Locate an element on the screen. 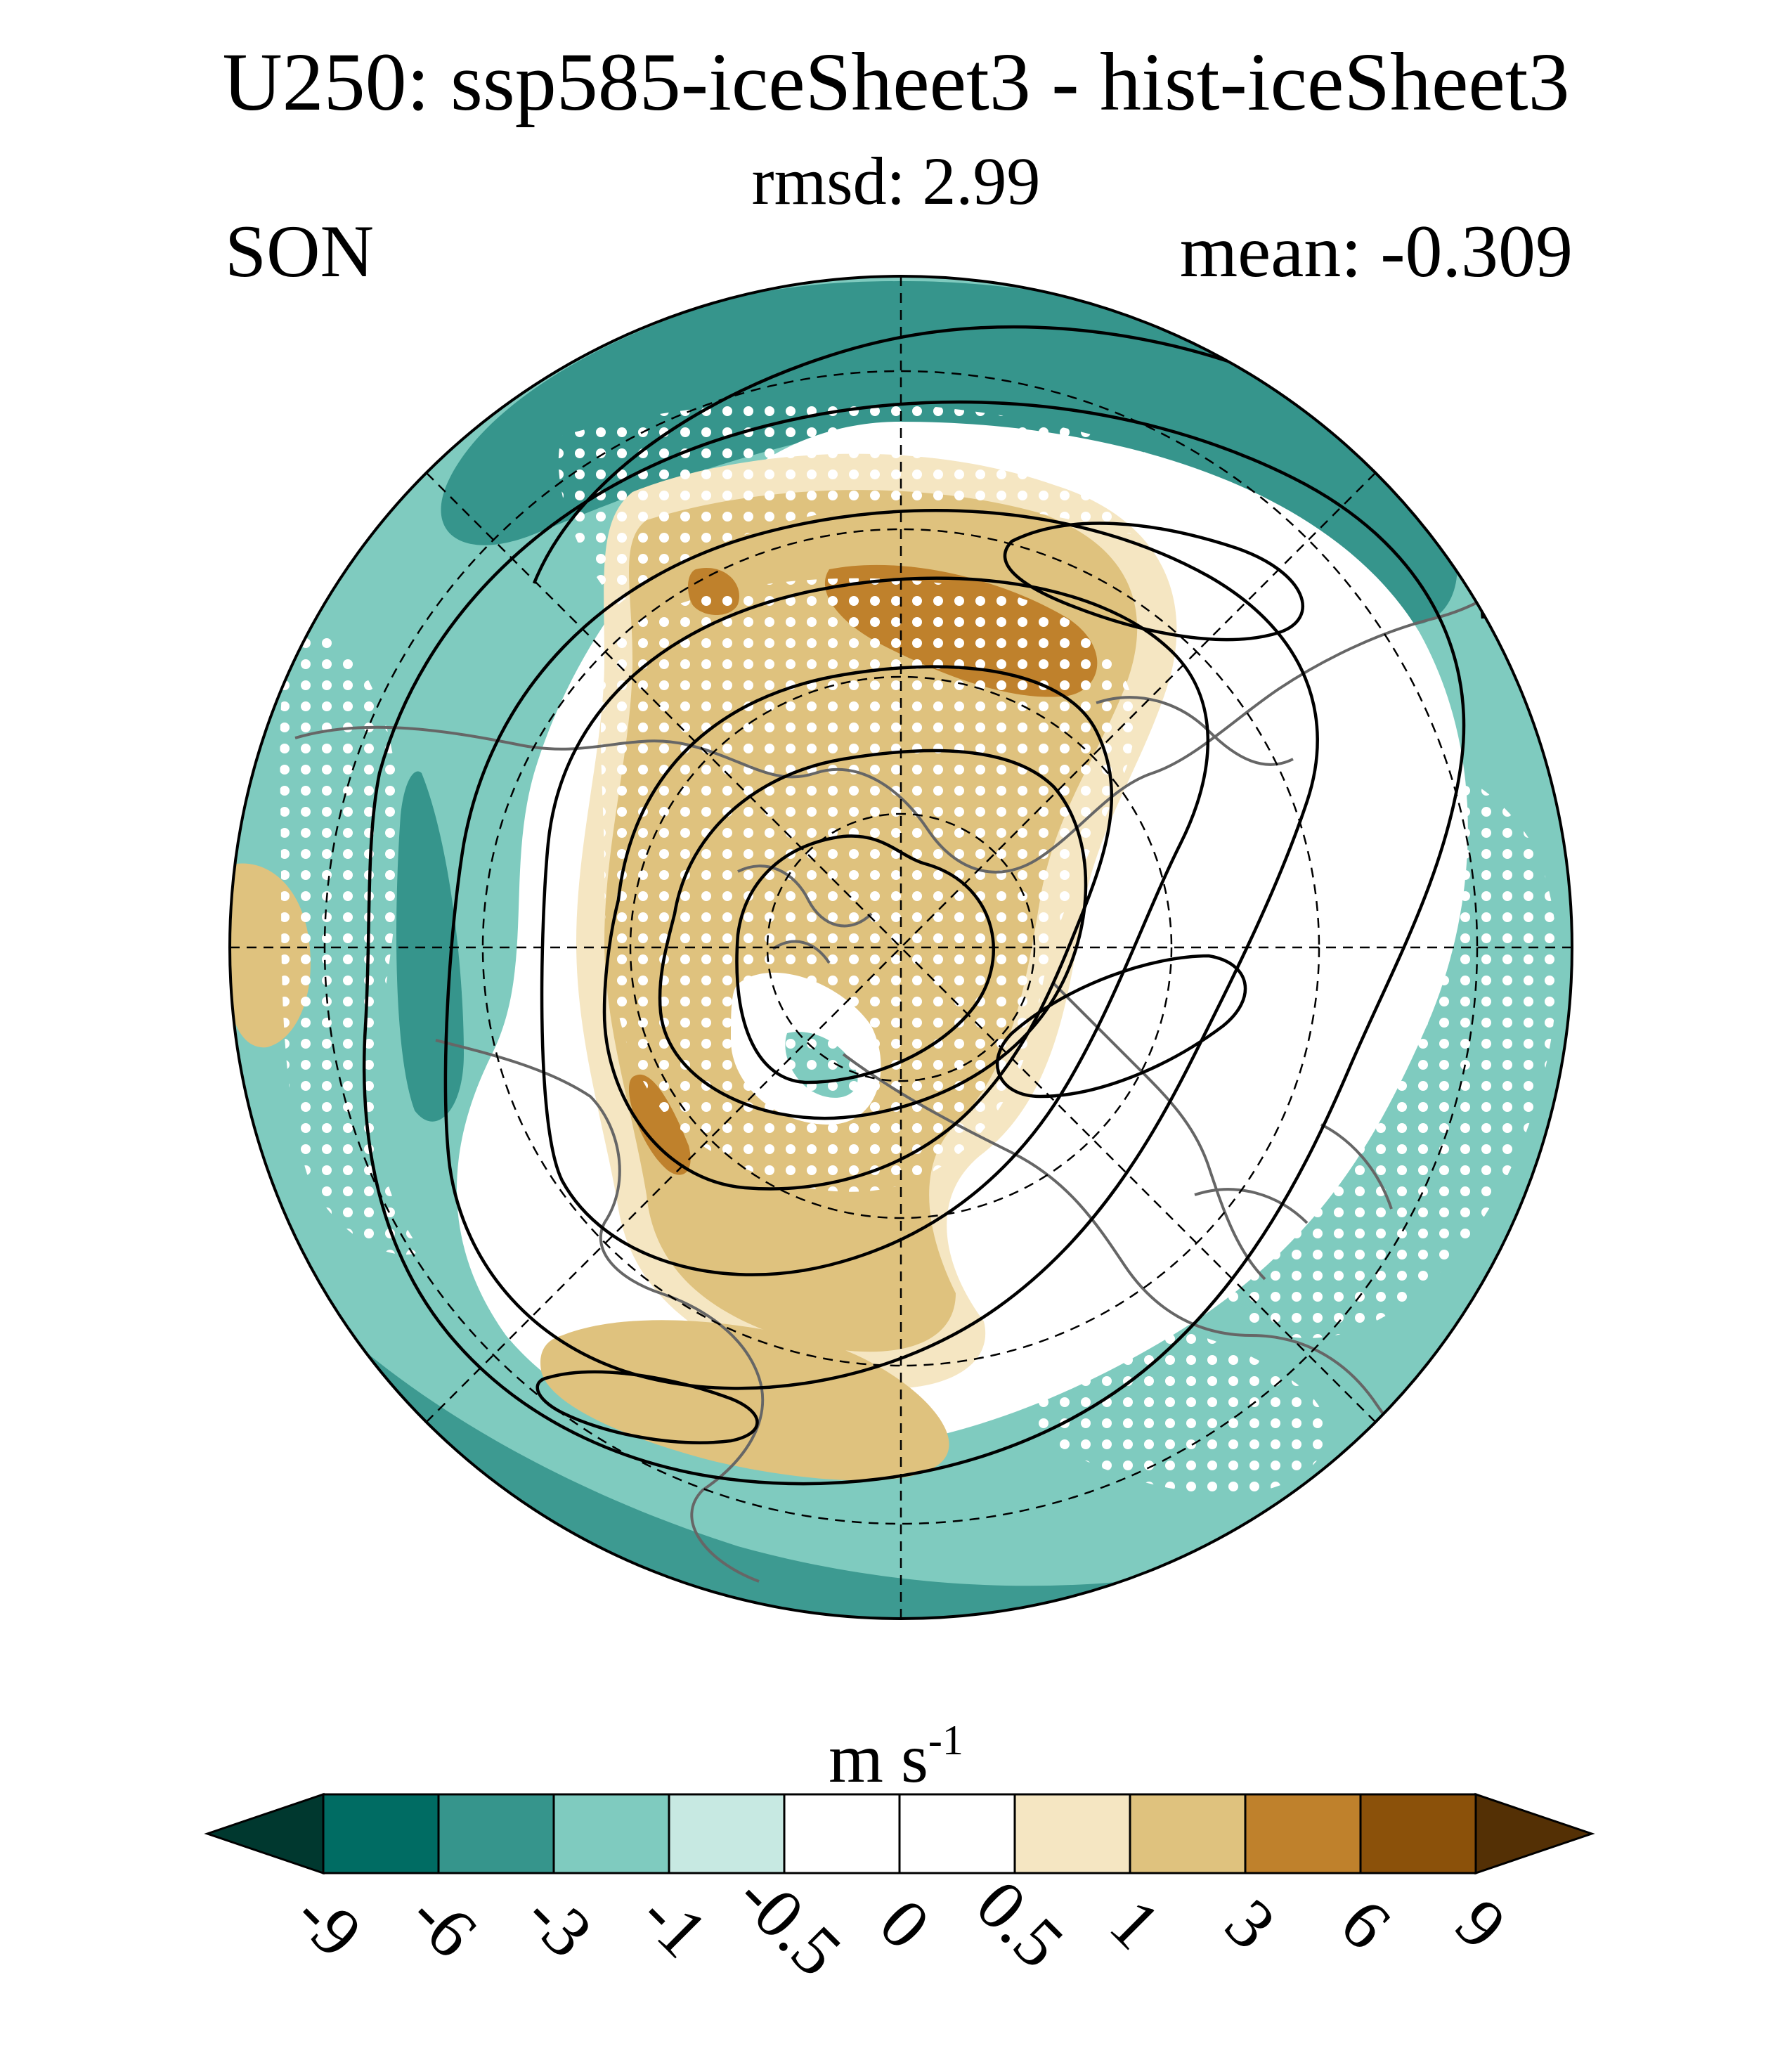  stipple-east is located at coordinates (1383, 1048).